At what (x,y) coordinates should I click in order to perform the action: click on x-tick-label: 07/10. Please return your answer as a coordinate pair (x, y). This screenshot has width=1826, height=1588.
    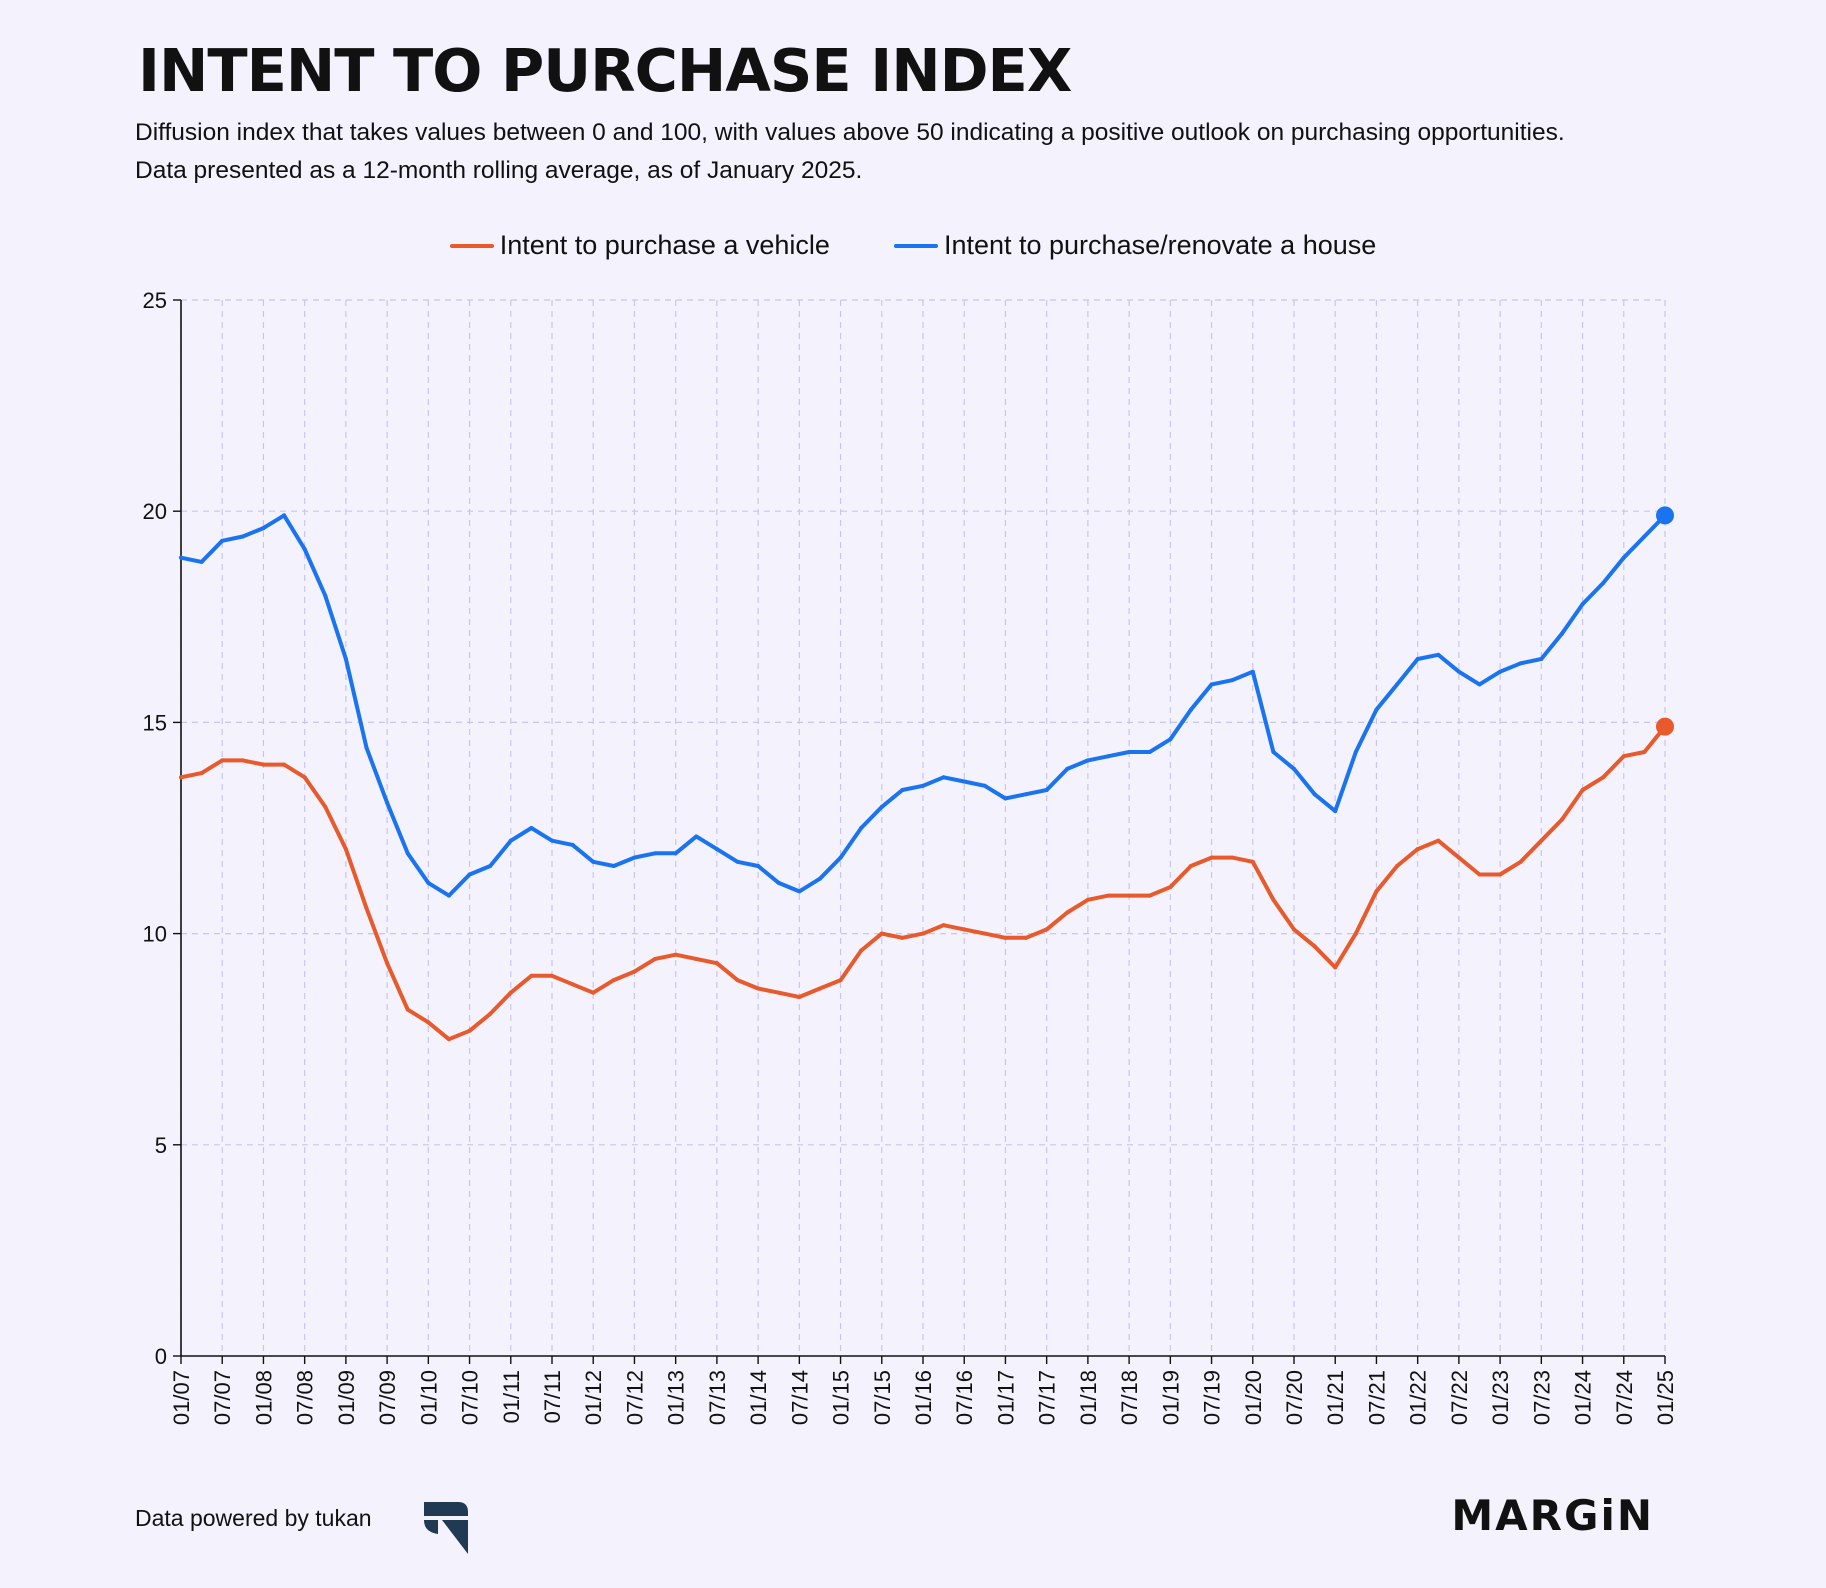
    Looking at the image, I should click on (470, 1397).